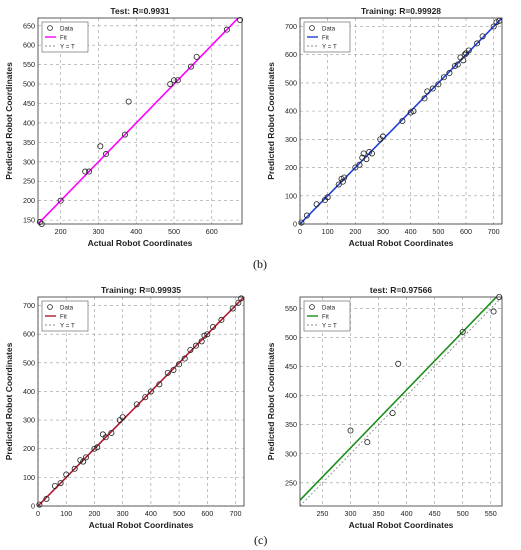 The image size is (521, 550). Describe the element at coordinates (139, 11) in the screenshot. I see `chart-title: Test: R=0.9931` at that location.